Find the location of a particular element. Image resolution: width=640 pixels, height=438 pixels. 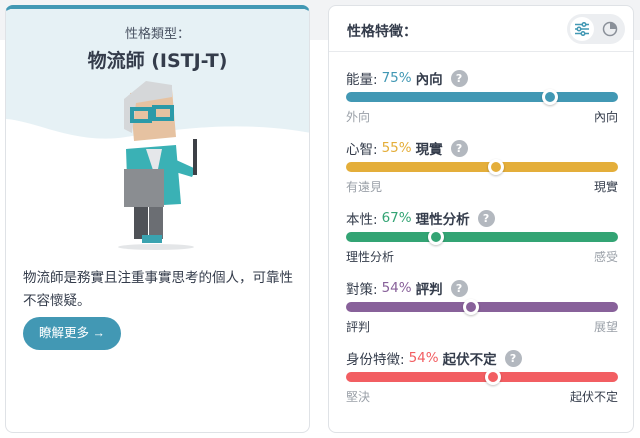

learn-more-button: 瞭解更多 → is located at coordinates (72, 333).